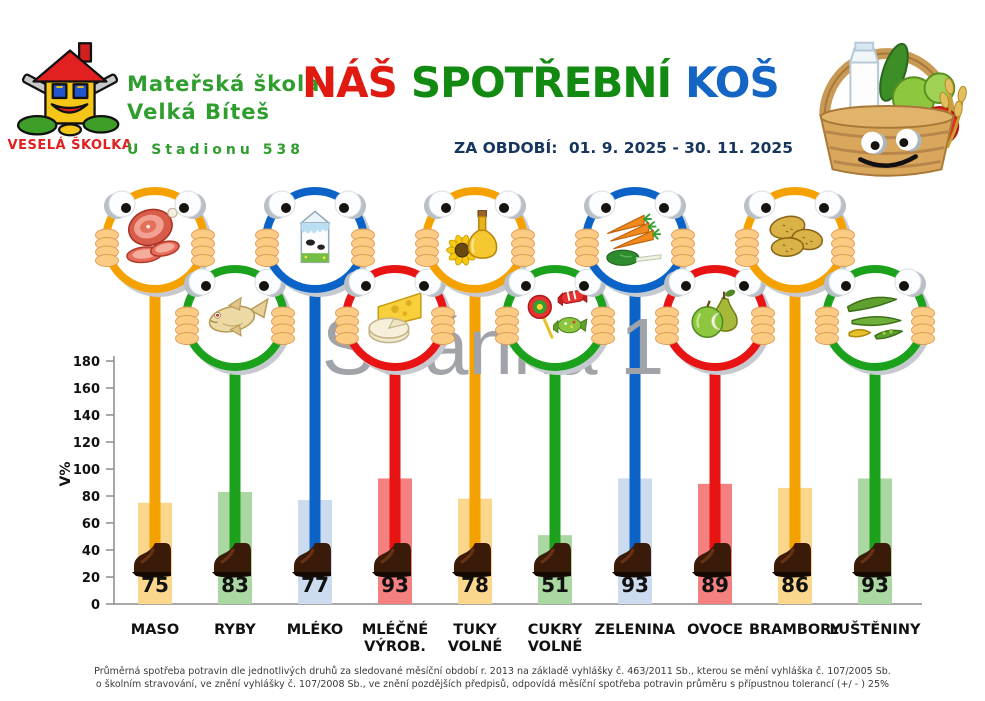 The height and width of the screenshot is (701, 985). I want to click on chart-bars, so click(515, 541).